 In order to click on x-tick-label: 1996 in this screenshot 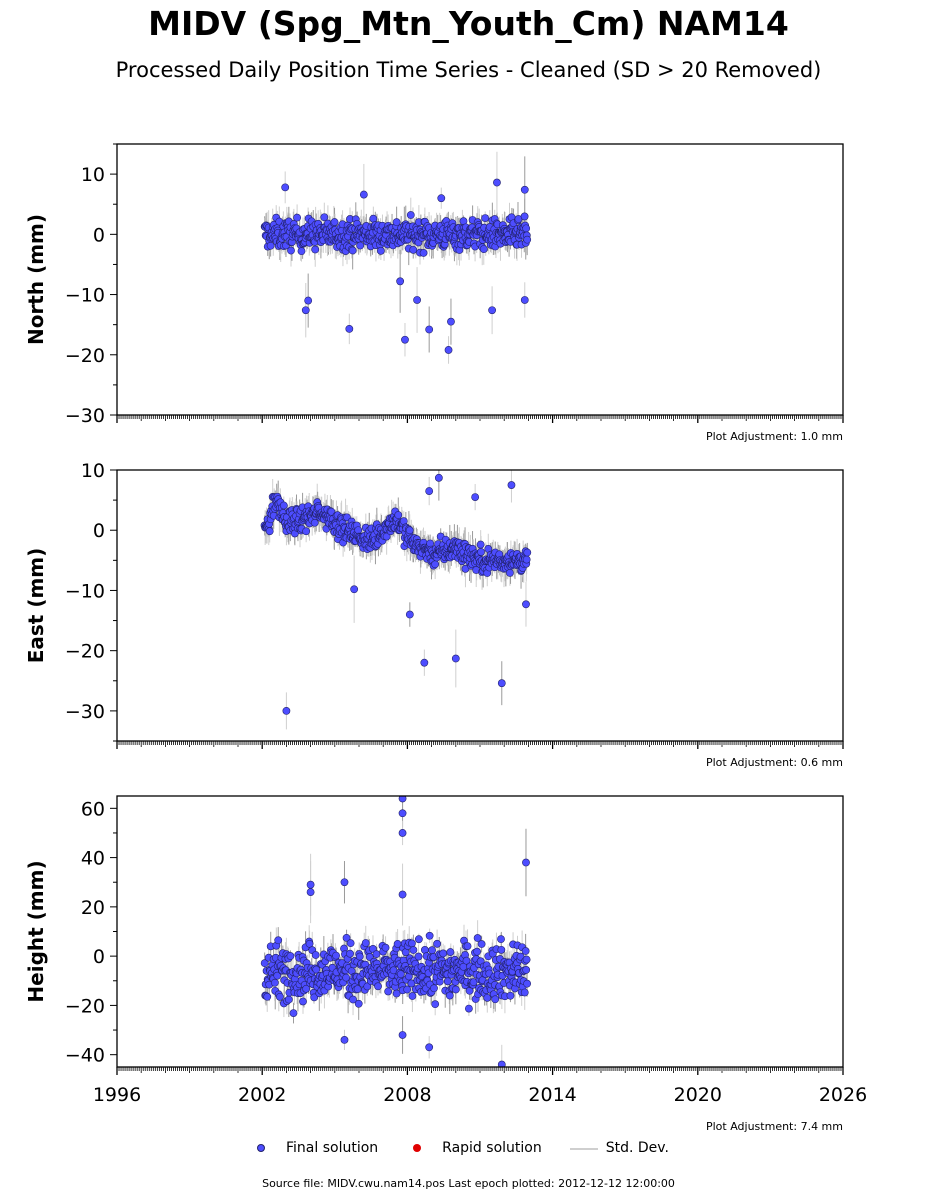, I will do `click(117, 1095)`.